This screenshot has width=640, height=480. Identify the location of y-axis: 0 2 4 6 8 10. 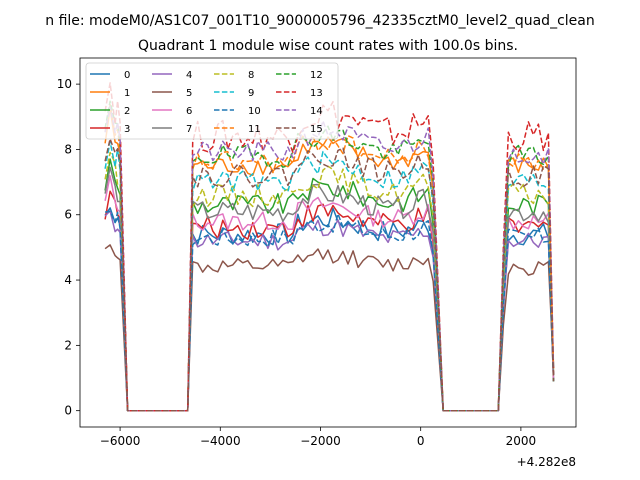
(68, 247).